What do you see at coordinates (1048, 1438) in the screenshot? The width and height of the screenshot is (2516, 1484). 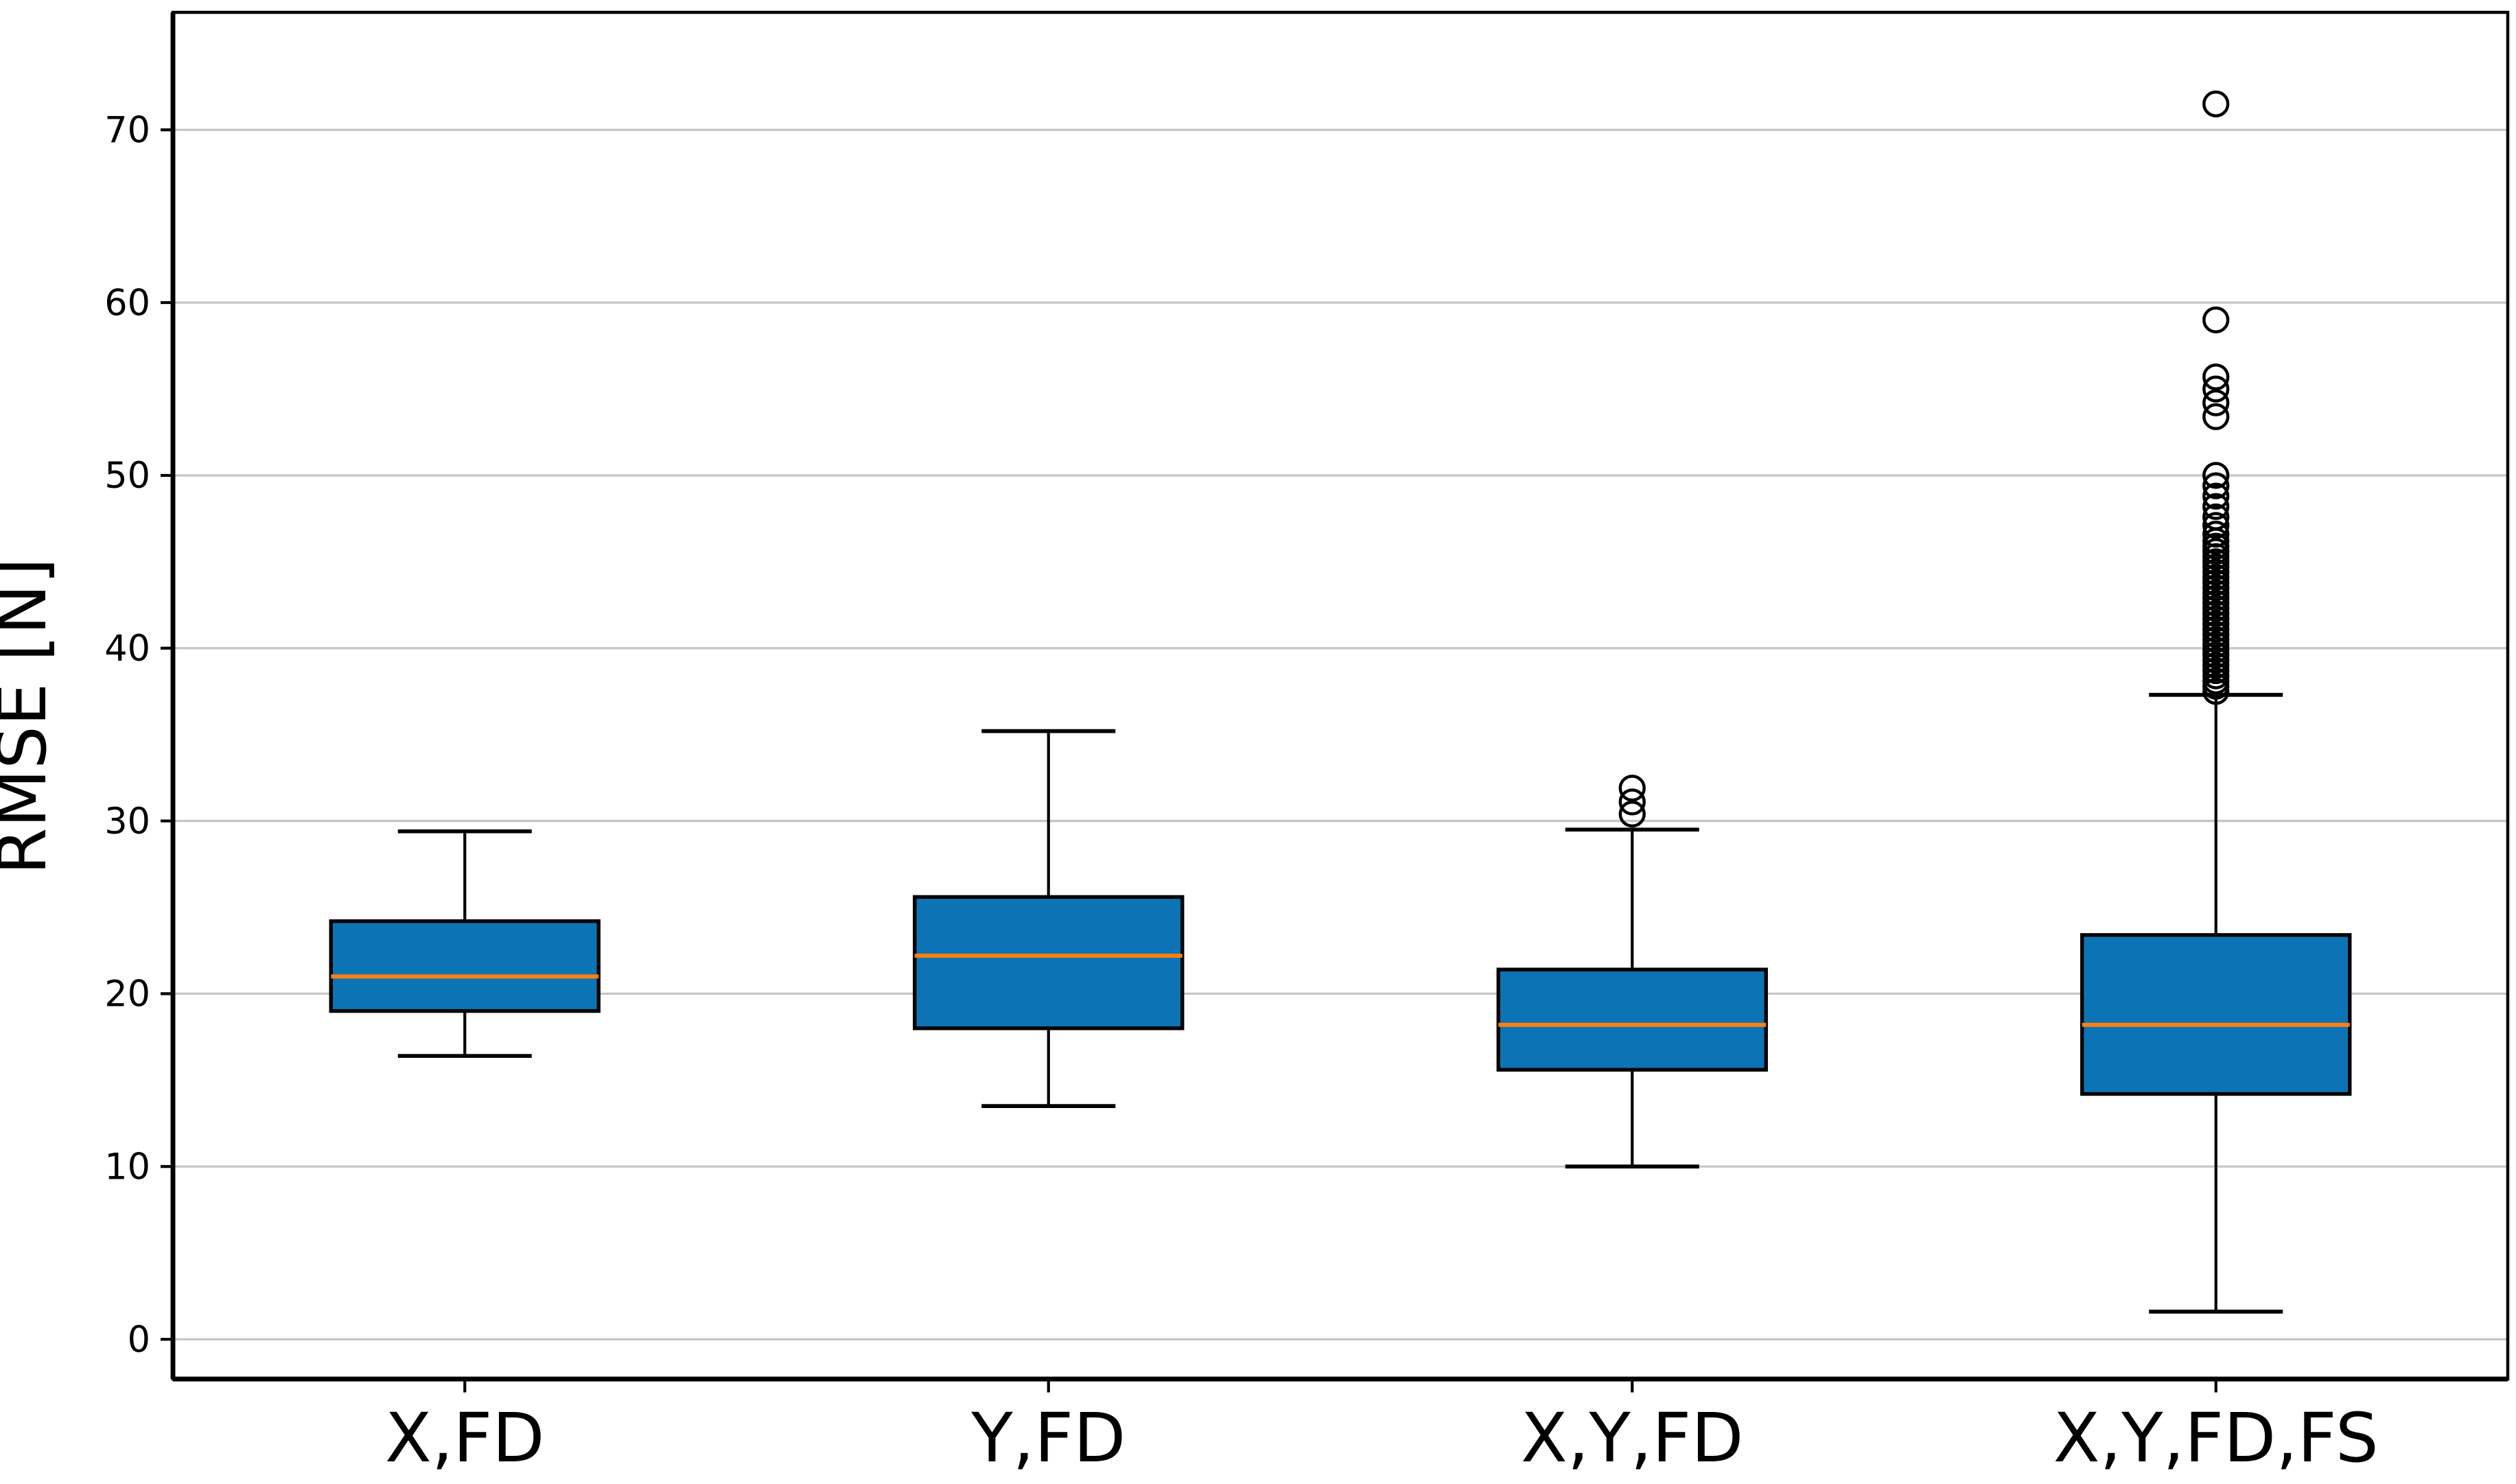 I see `x-category-label: Y,FD` at bounding box center [1048, 1438].